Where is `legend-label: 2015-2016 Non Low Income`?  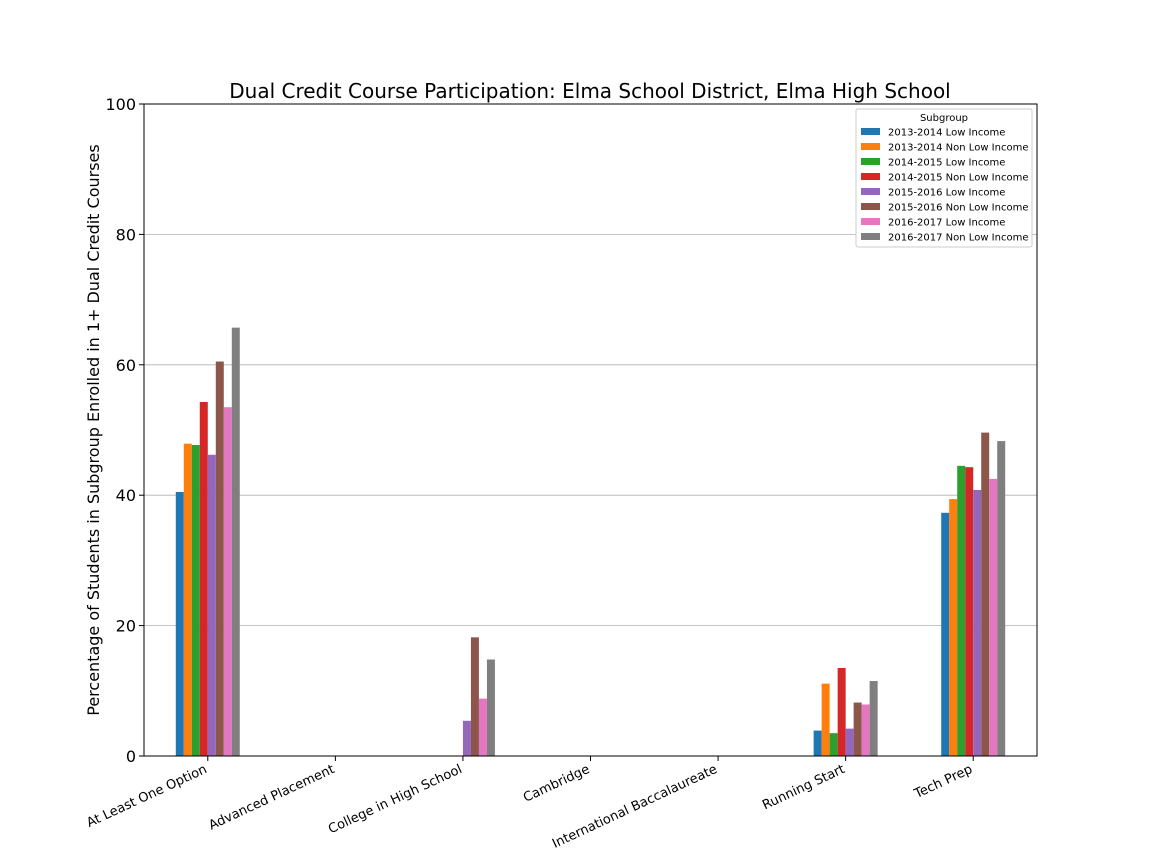 legend-label: 2015-2016 Non Low Income is located at coordinates (958, 208).